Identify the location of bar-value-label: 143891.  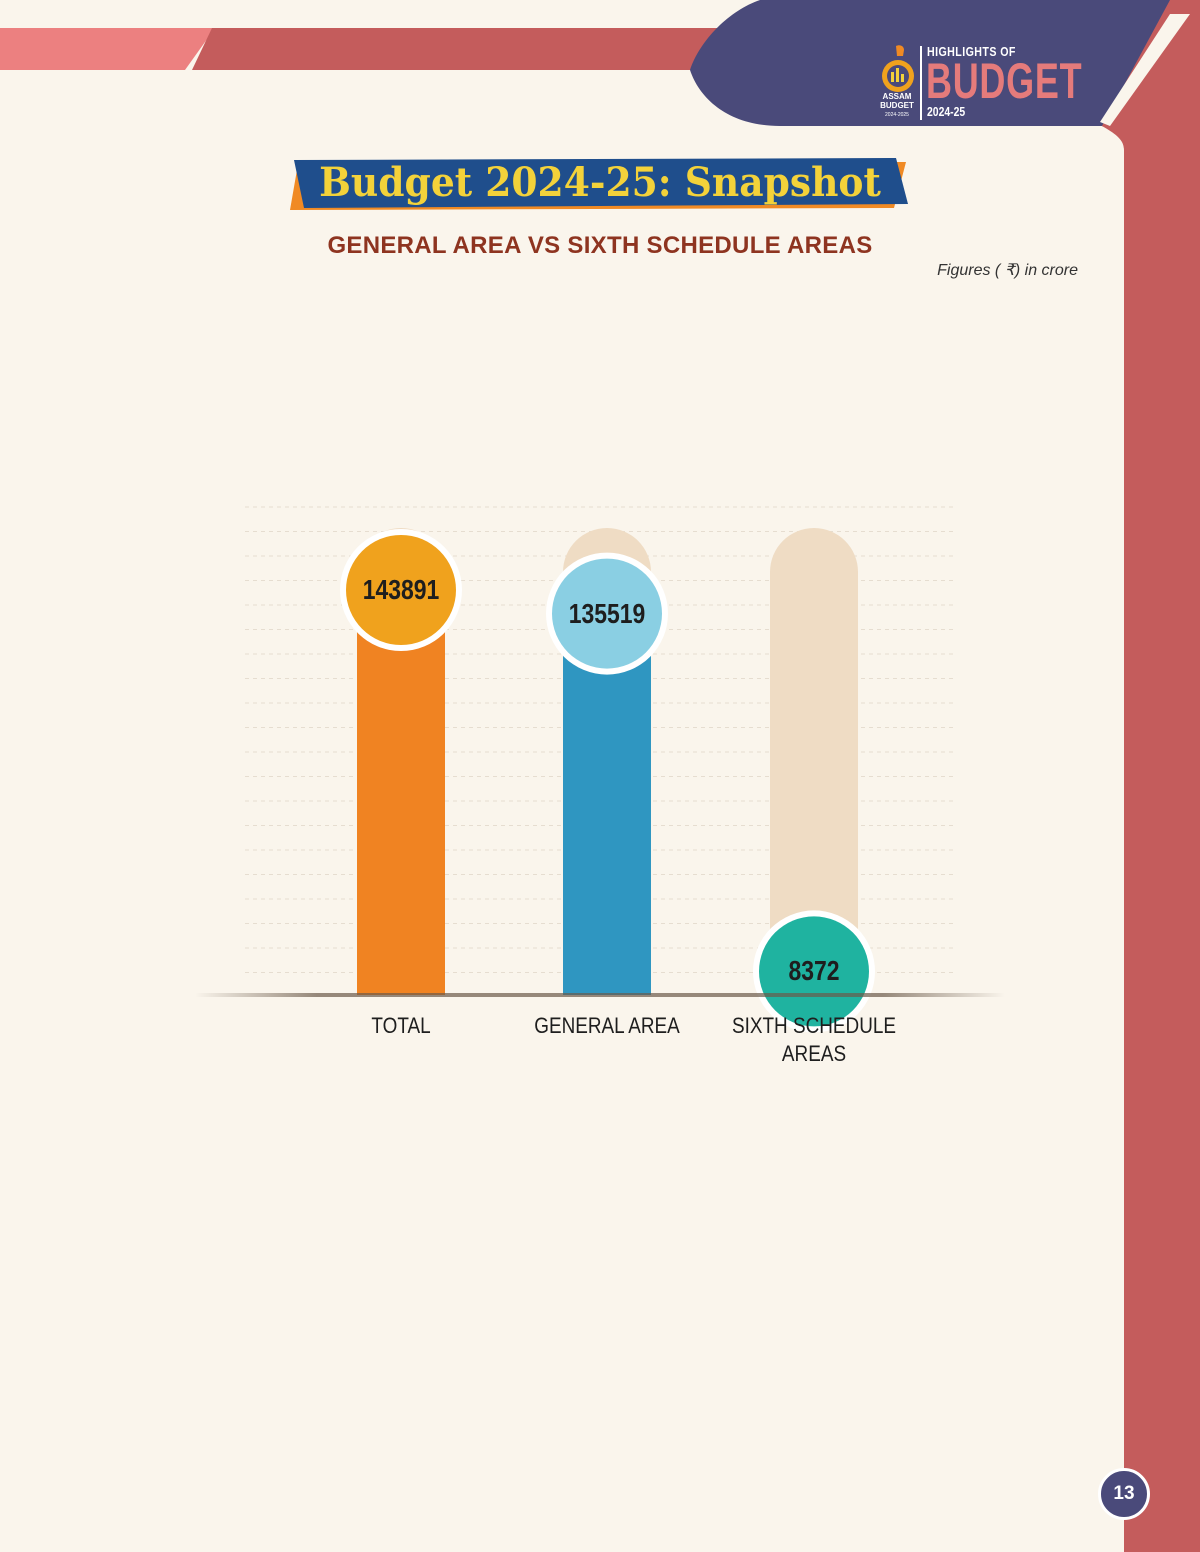
(401, 589).